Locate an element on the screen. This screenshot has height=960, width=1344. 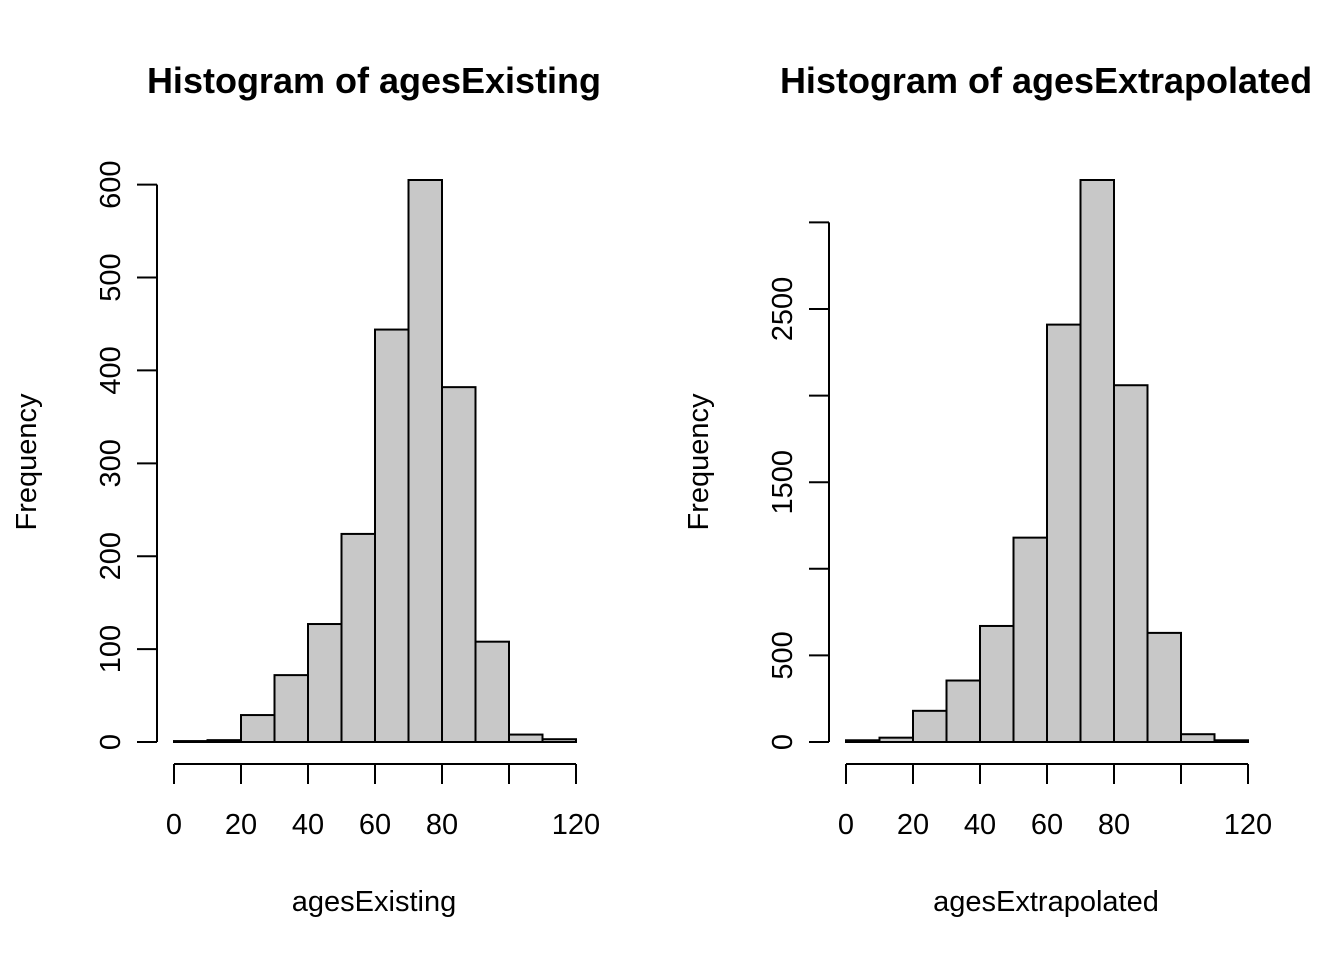
x-axis-label: agesExtrapolated is located at coordinates (1046, 902).